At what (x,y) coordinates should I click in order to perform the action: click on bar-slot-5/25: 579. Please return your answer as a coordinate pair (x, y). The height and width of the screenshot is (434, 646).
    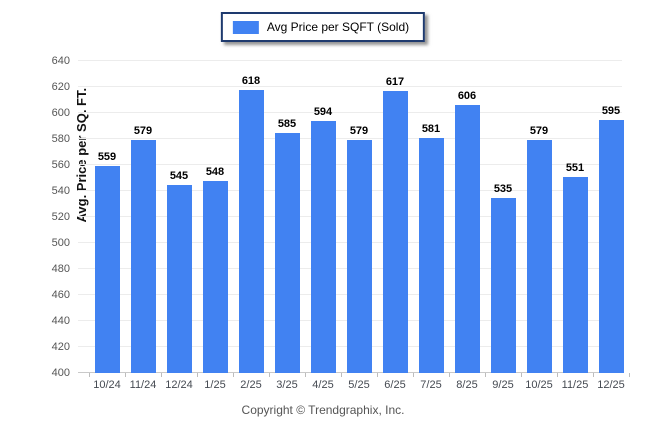
    Looking at the image, I should click on (359, 217).